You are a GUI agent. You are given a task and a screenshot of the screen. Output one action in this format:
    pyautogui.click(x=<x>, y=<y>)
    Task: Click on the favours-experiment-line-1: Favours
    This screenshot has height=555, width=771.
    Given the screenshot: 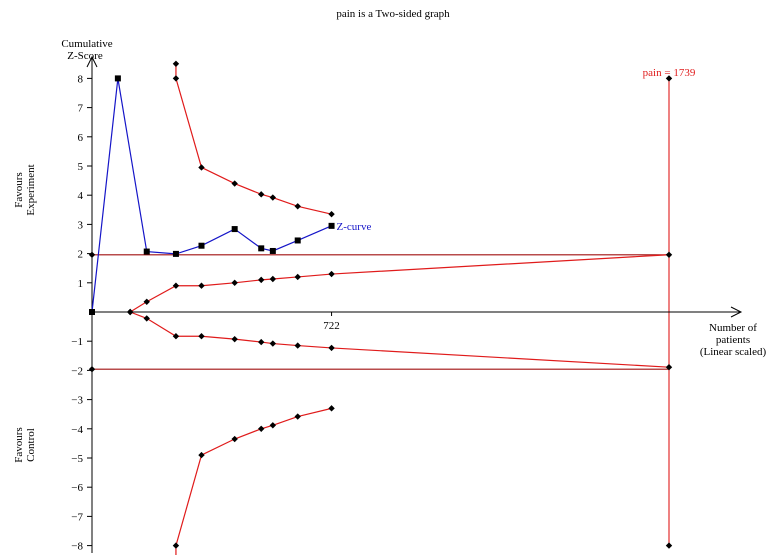 What is the action you would take?
    pyautogui.click(x=19, y=189)
    